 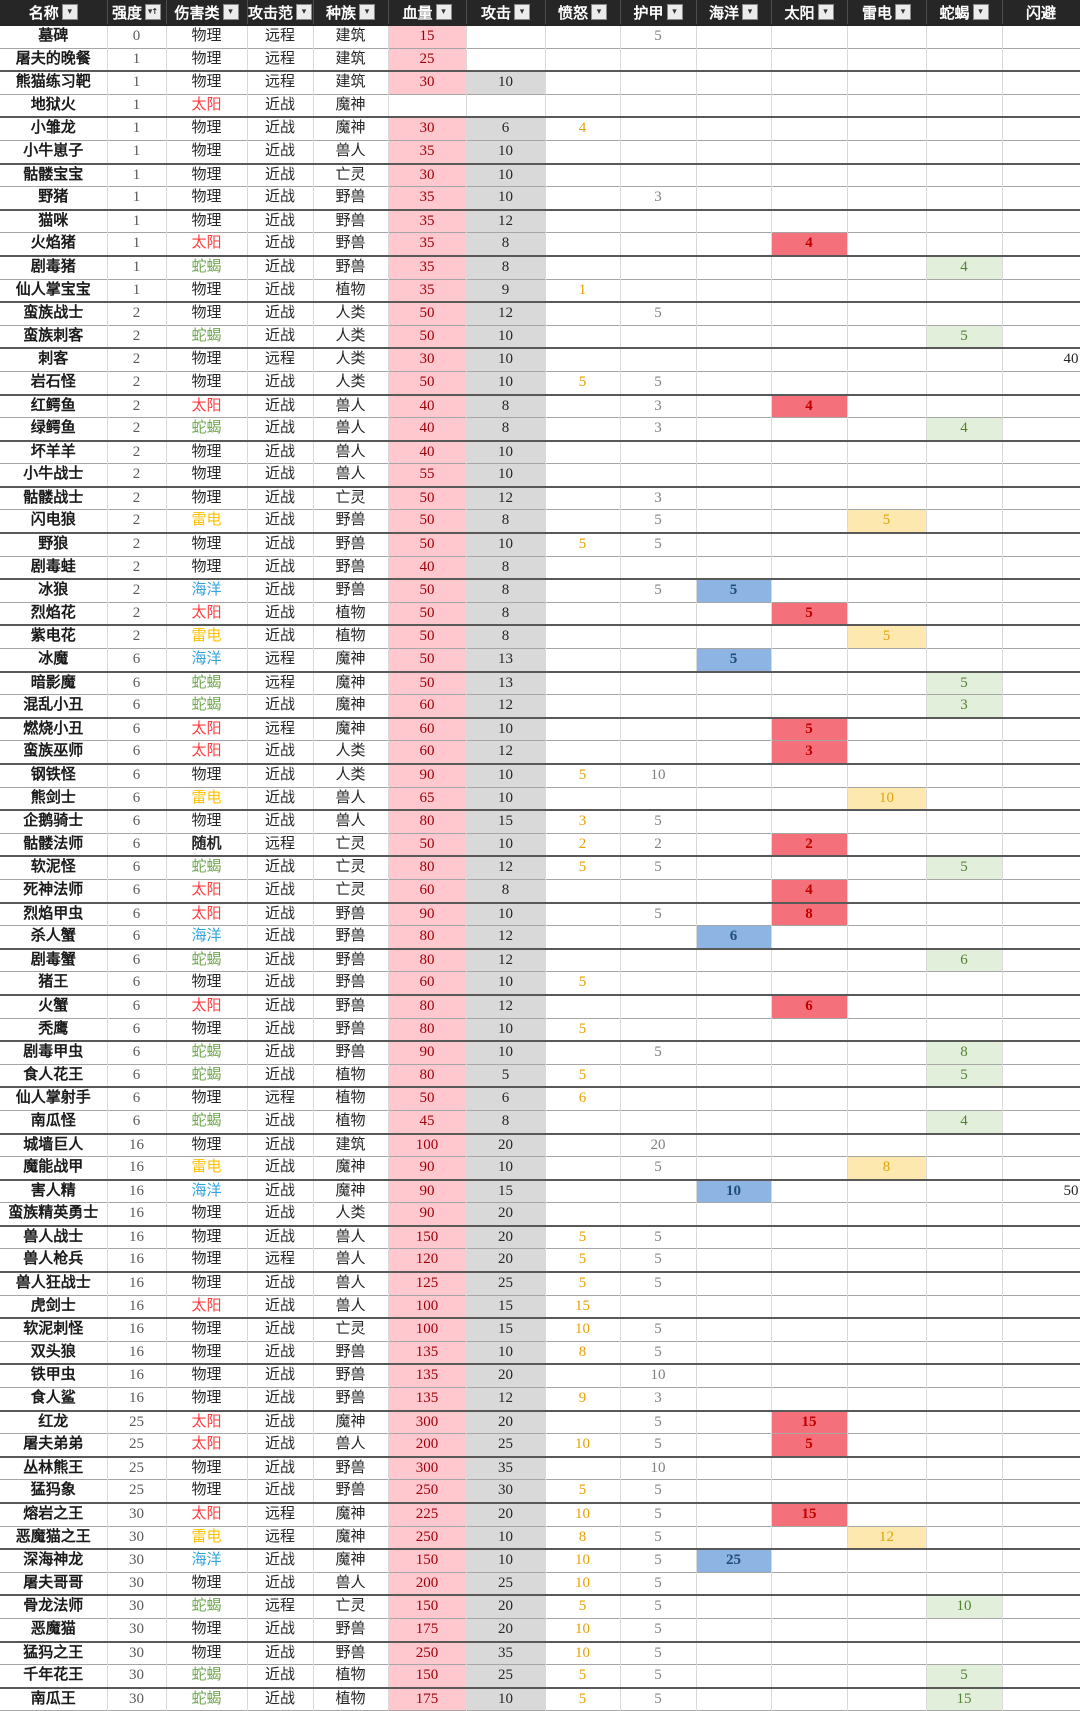 I want to click on filter-button-snake: ▾, so click(x=980, y=12).